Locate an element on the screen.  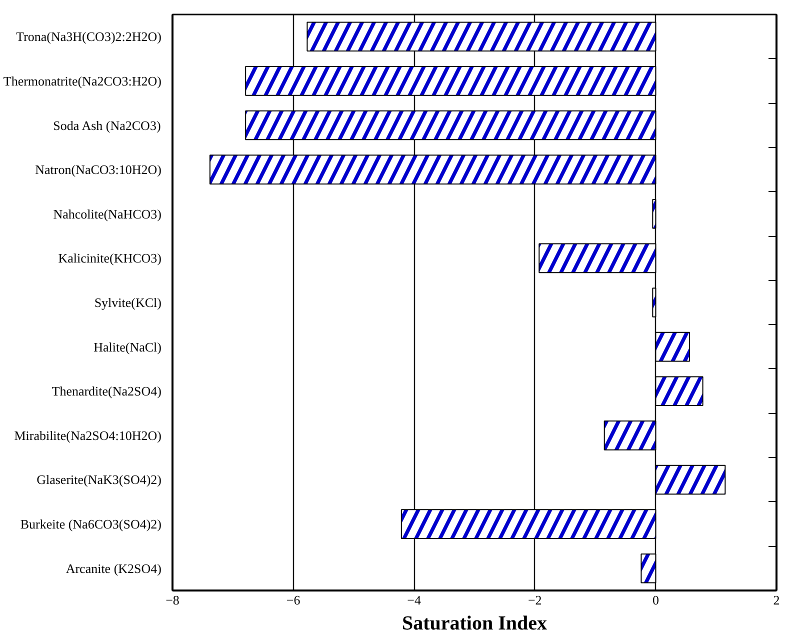
y-tick-label: Thermonatrite(Na2CO3:H2O) is located at coordinates (82, 80).